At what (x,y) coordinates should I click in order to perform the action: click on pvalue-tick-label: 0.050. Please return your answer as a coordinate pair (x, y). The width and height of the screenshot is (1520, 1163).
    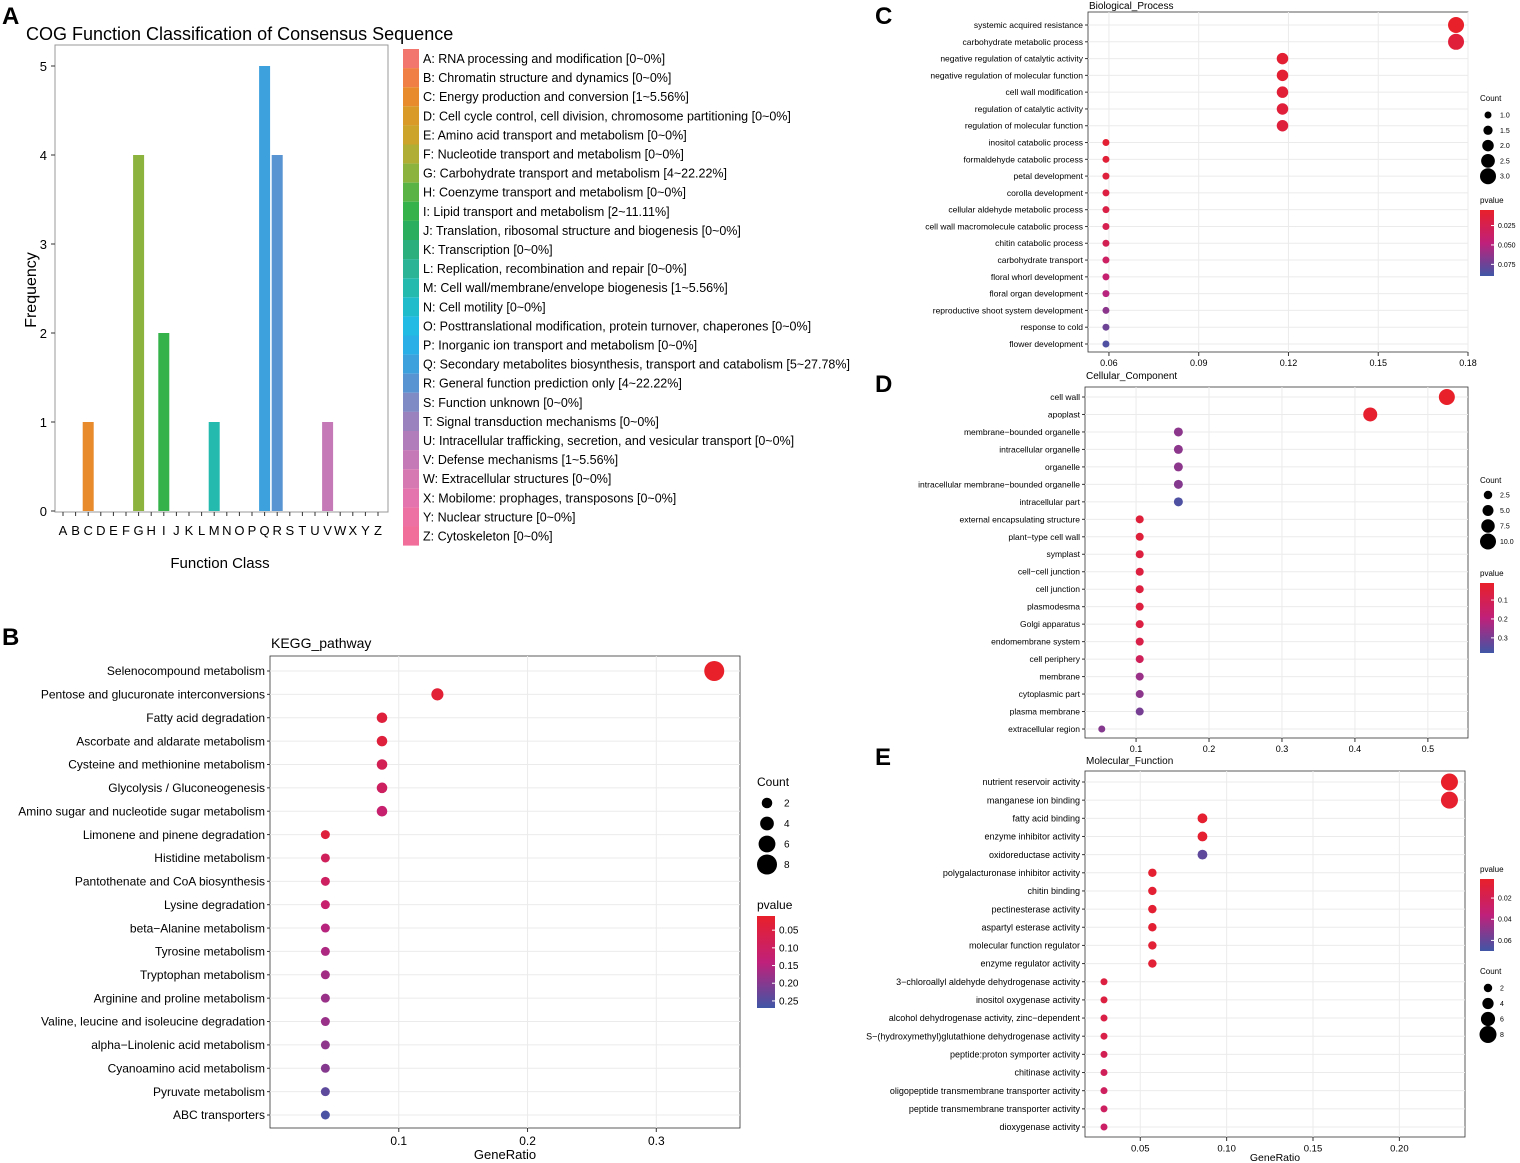
    Looking at the image, I should click on (1507, 245).